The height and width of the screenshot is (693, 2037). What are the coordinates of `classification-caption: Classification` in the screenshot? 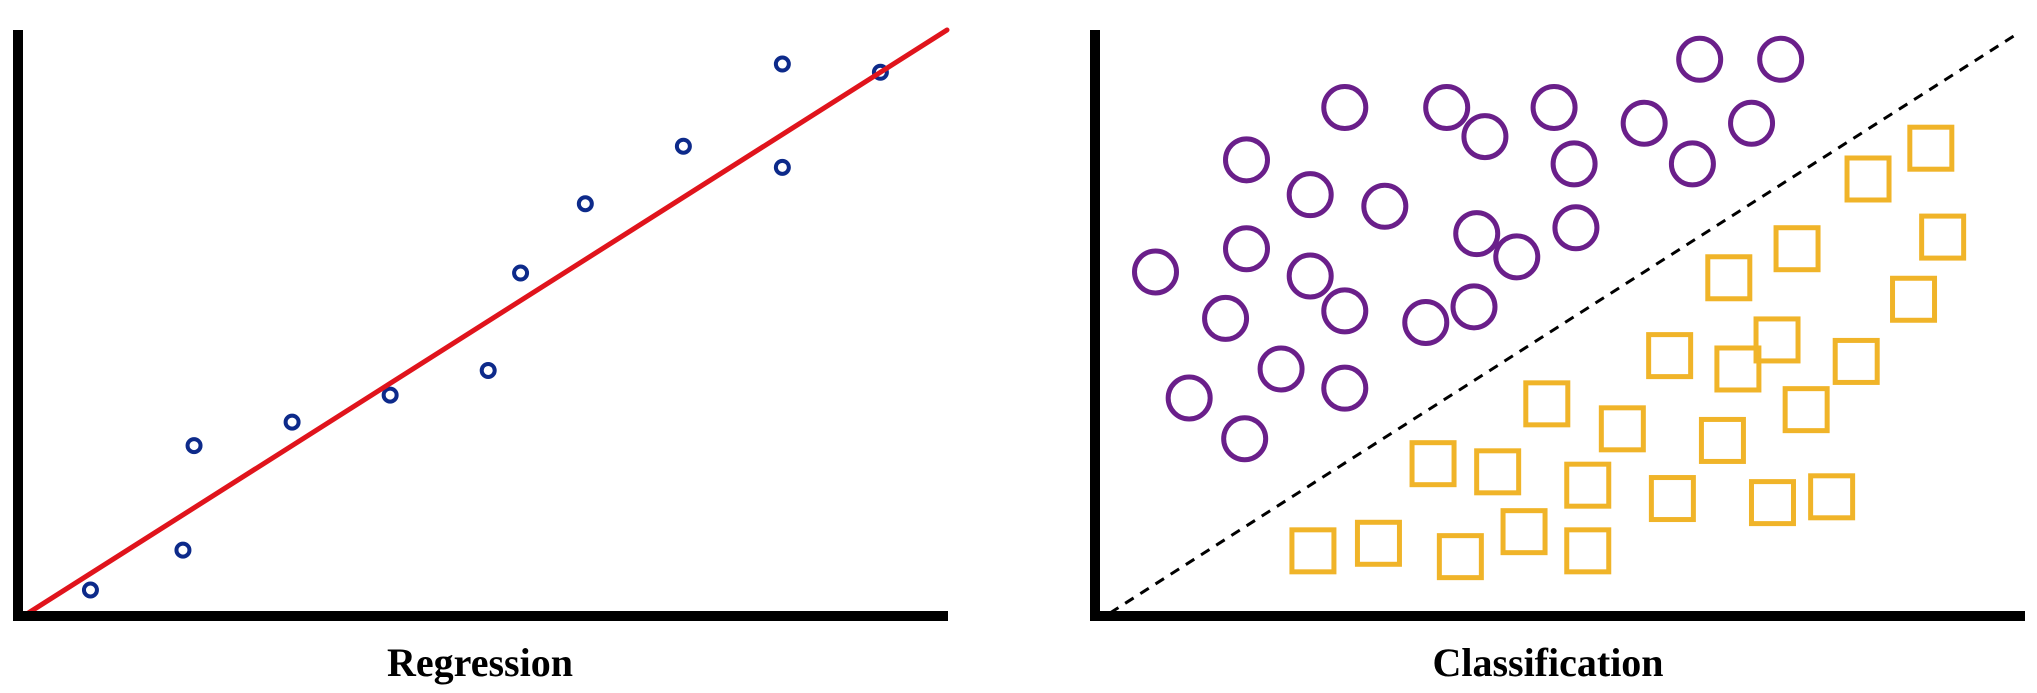 It's located at (1547, 662).